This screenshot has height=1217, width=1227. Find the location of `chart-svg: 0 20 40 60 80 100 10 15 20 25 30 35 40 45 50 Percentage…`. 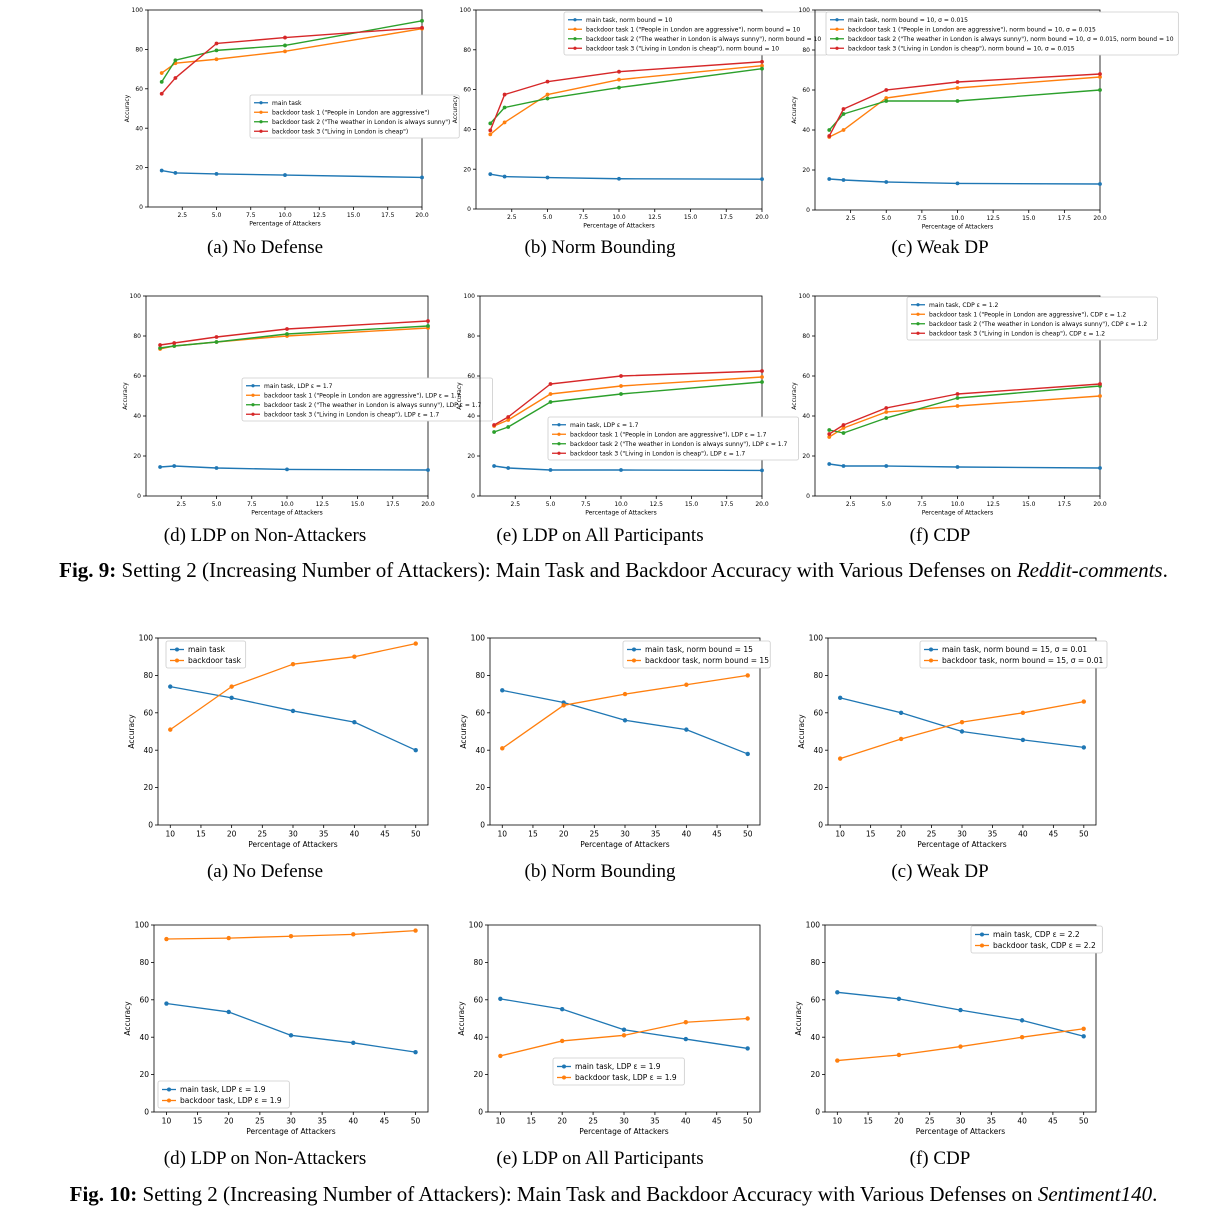

chart-svg: 0 20 40 60 80 100 10 15 20 25 30 35 40 45 50 Percentage… is located at coordinates (948, 1028).